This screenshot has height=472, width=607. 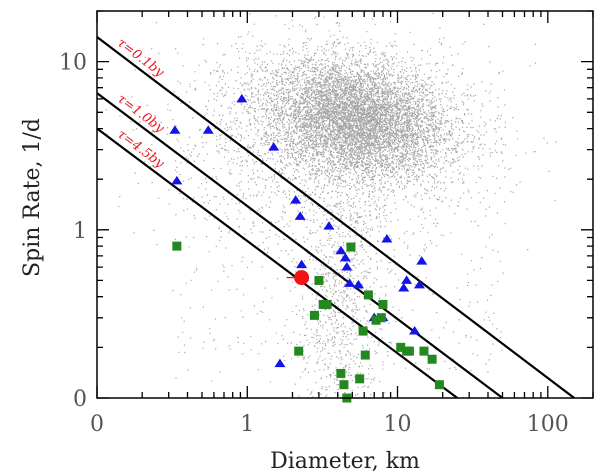 What do you see at coordinates (80, 231) in the screenshot?
I see `y-tick-label: 1` at bounding box center [80, 231].